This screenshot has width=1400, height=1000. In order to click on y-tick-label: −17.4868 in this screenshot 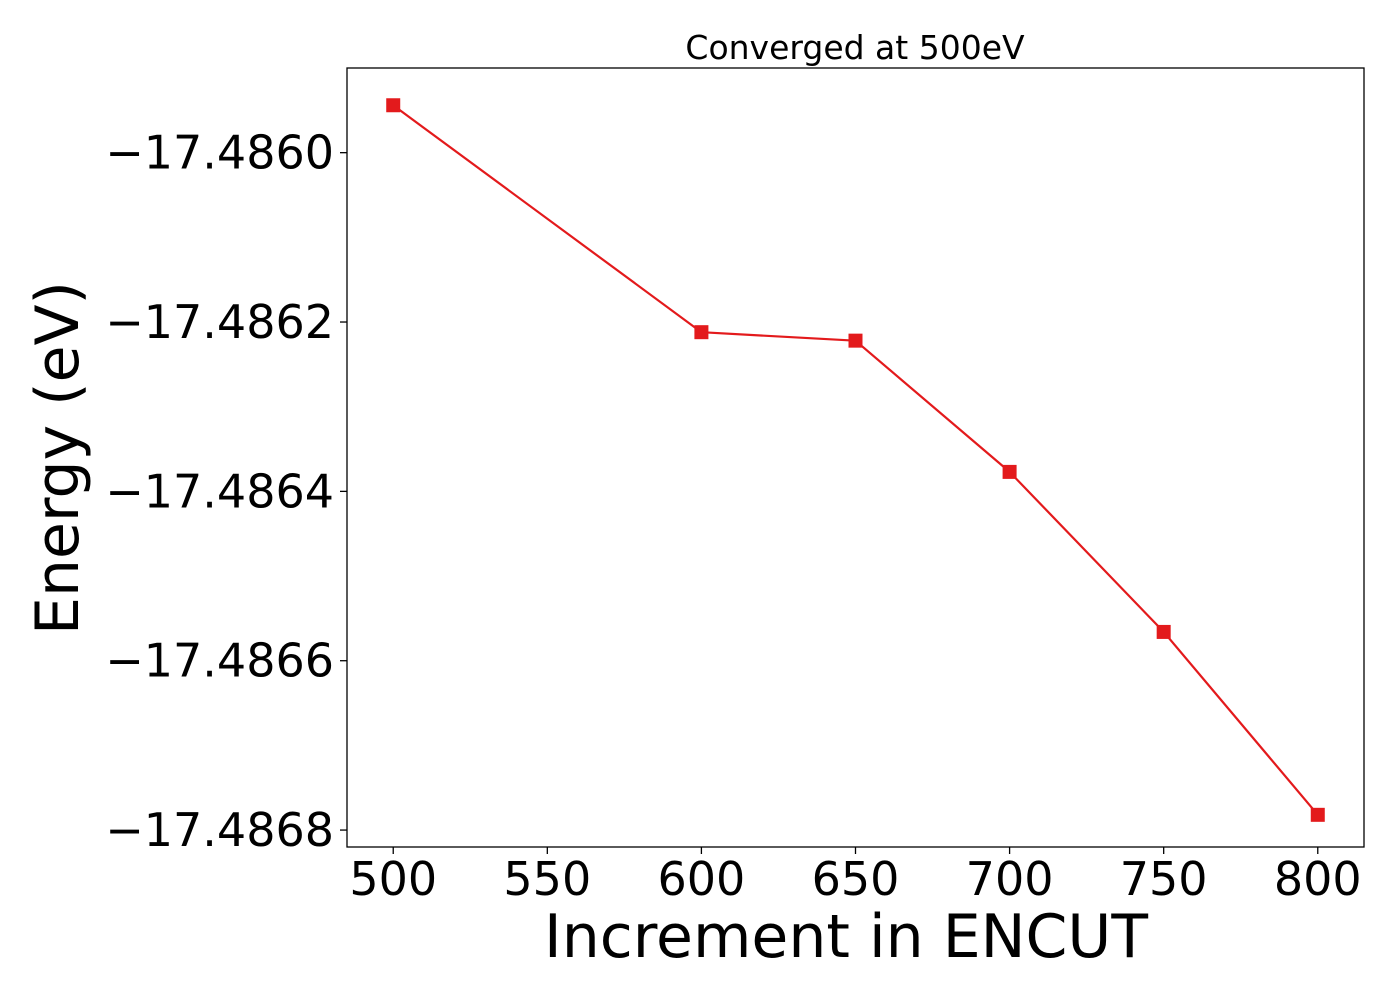, I will do `click(219, 830)`.